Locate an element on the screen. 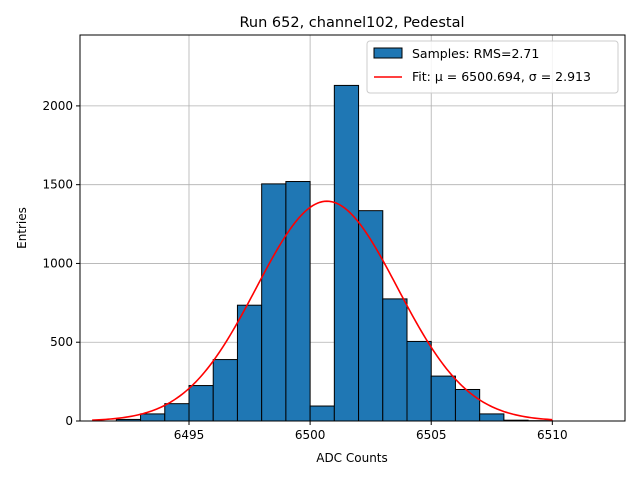  x-tick-label: 6505 is located at coordinates (431, 435).